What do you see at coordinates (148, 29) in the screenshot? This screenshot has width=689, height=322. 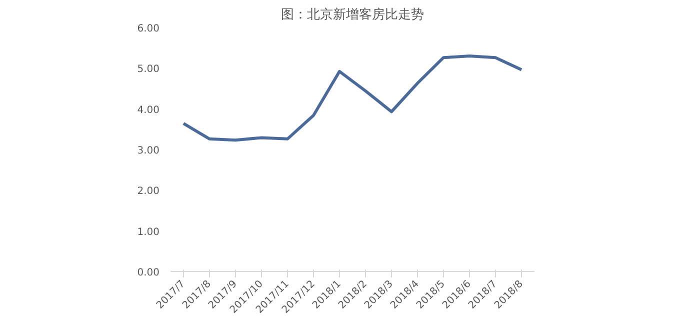 I see `y-tick-label: 6.00` at bounding box center [148, 29].